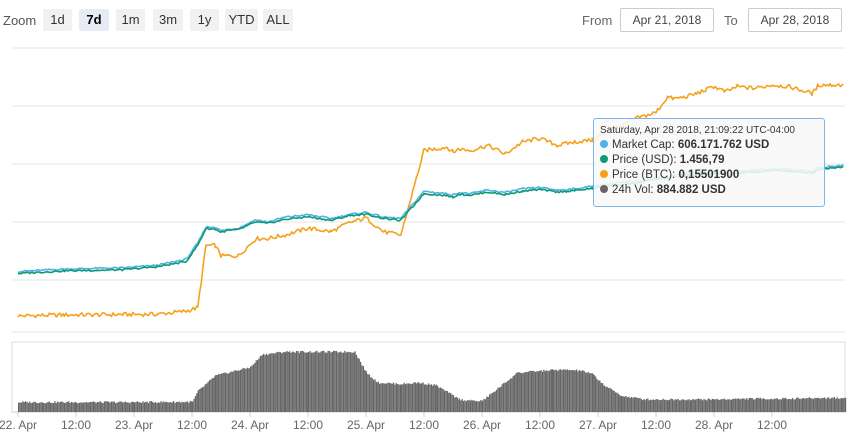 The width and height of the screenshot is (857, 435). I want to click on zoom-all-button: ALL, so click(278, 20).